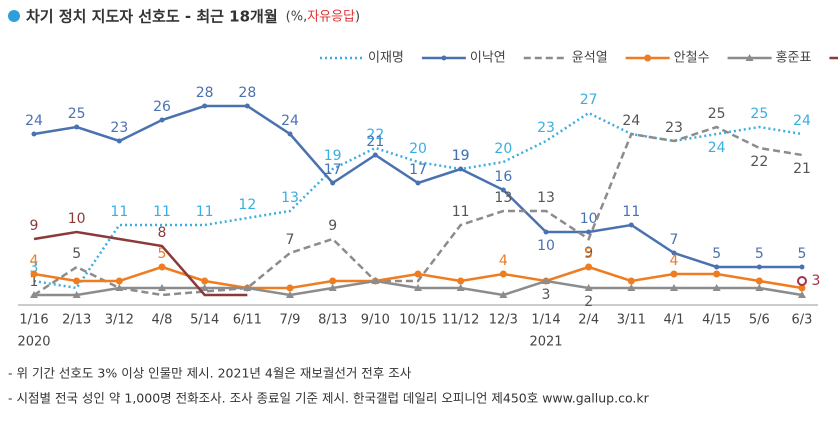 The width and height of the screenshot is (838, 424). What do you see at coordinates (759, 162) in the screenshot?
I see `data-label: 22` at bounding box center [759, 162].